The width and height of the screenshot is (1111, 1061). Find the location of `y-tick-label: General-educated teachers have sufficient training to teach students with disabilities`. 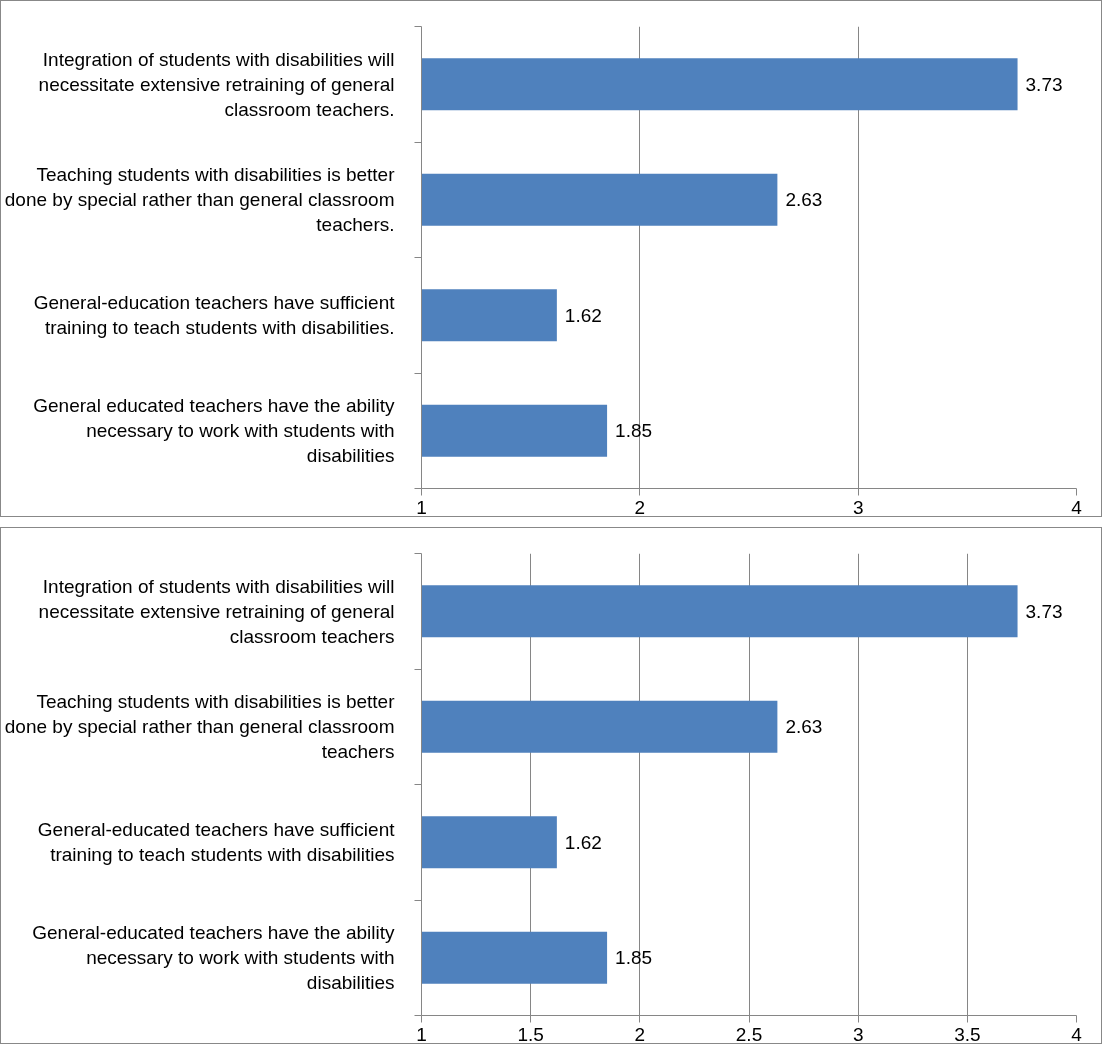

y-tick-label: General-educated teachers have sufficient training to teach students with disabilities is located at coordinates (216, 842).